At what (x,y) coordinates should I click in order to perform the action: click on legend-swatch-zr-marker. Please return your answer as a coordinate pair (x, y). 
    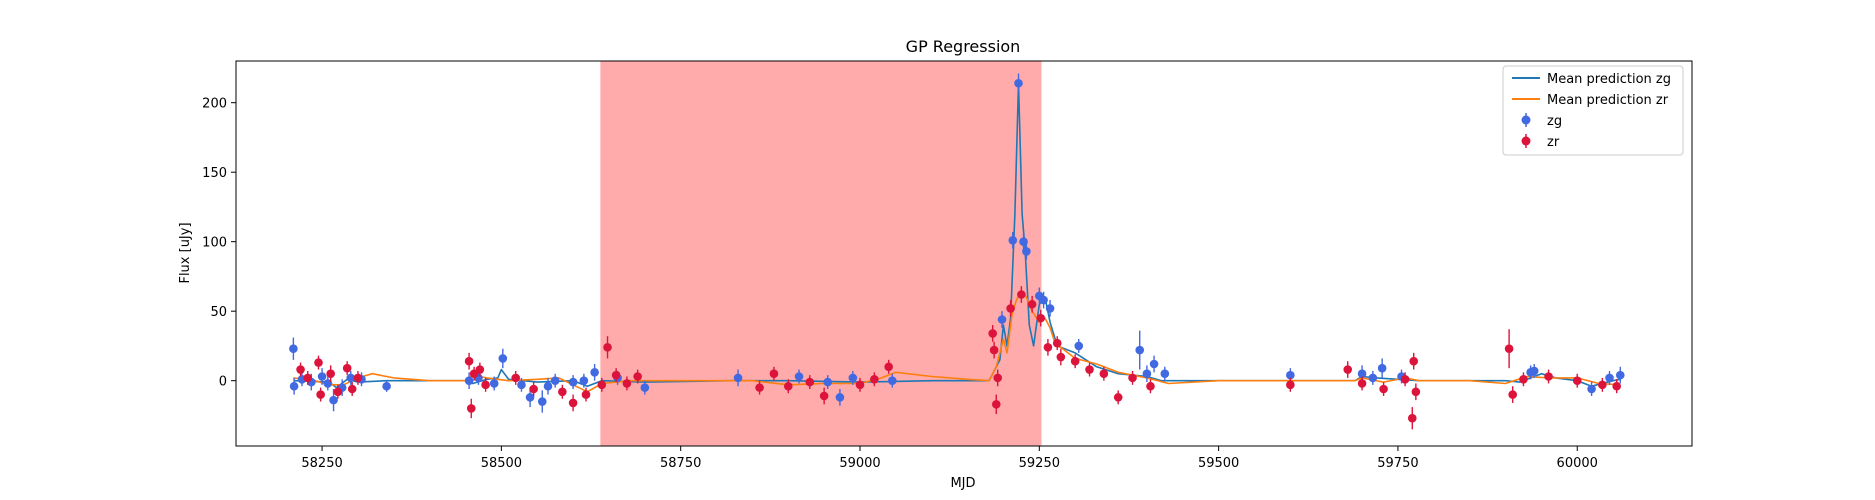
    Looking at the image, I should click on (1526, 141).